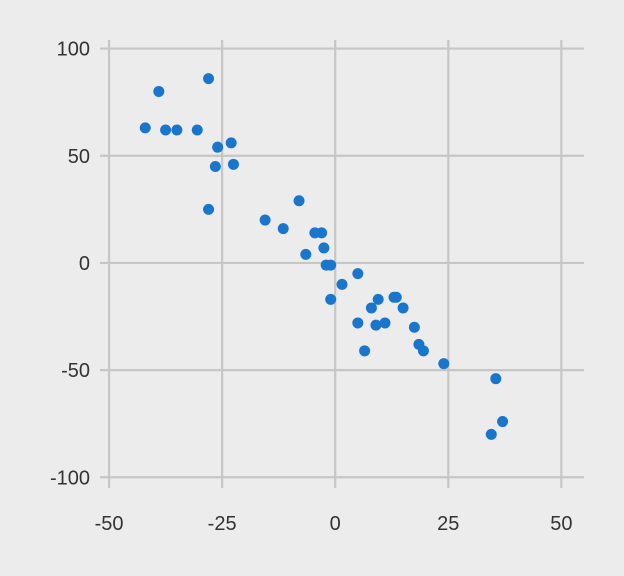  What do you see at coordinates (222, 524) in the screenshot?
I see `x-tick-label: -25` at bounding box center [222, 524].